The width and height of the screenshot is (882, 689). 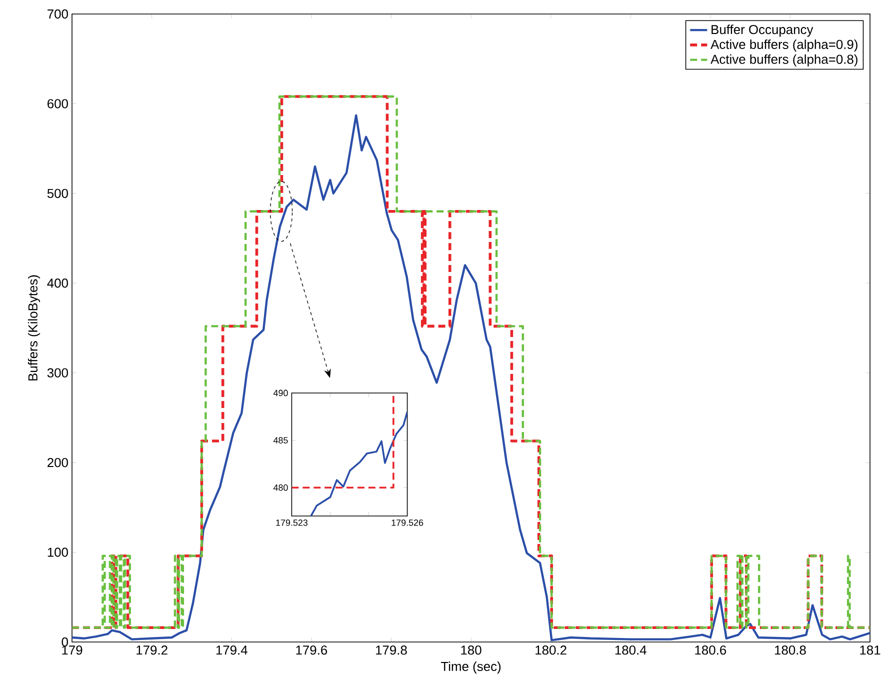 I want to click on line-series, so click(x=359, y=463).